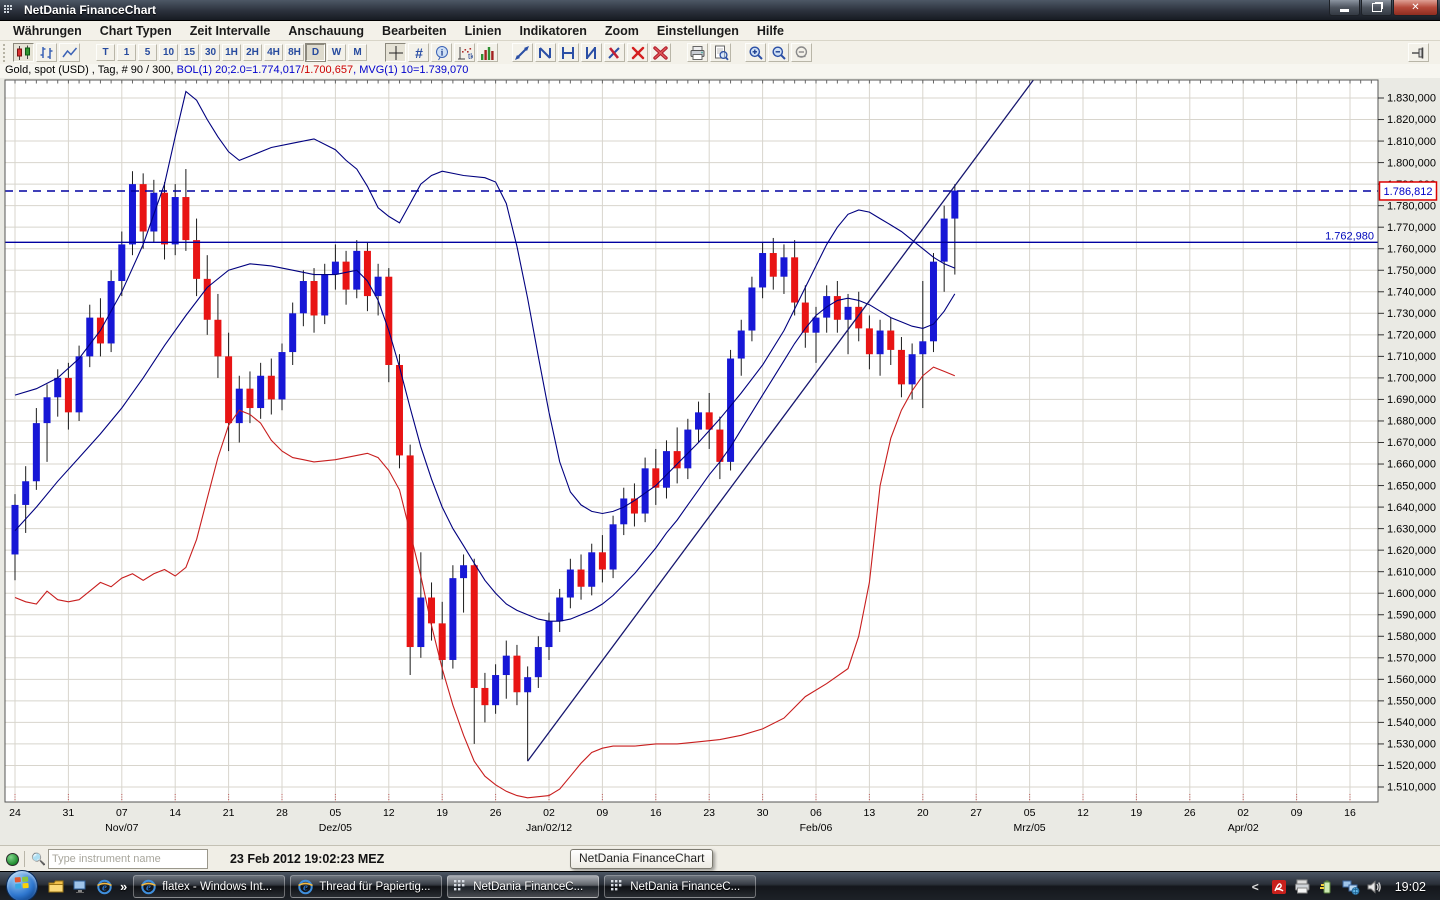 The image size is (1440, 900). What do you see at coordinates (1344, 8) in the screenshot?
I see `minimize-button` at bounding box center [1344, 8].